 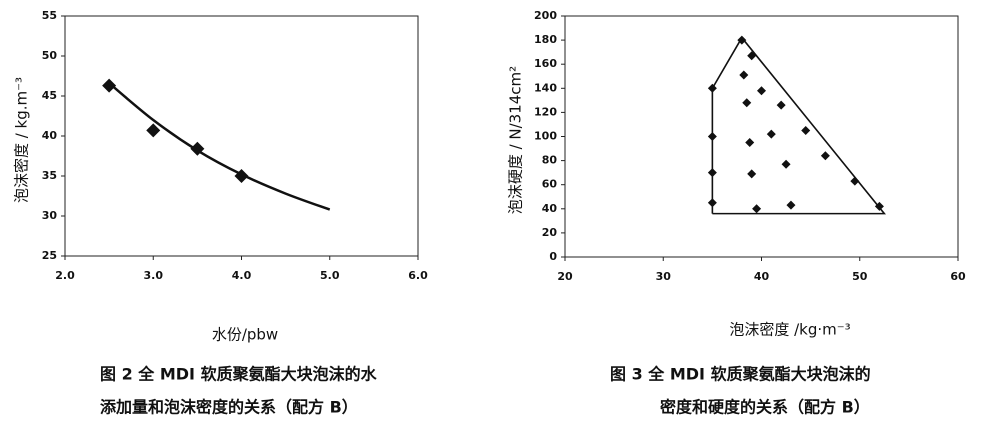 I want to click on y-tick-label: 55, so click(x=49, y=15).